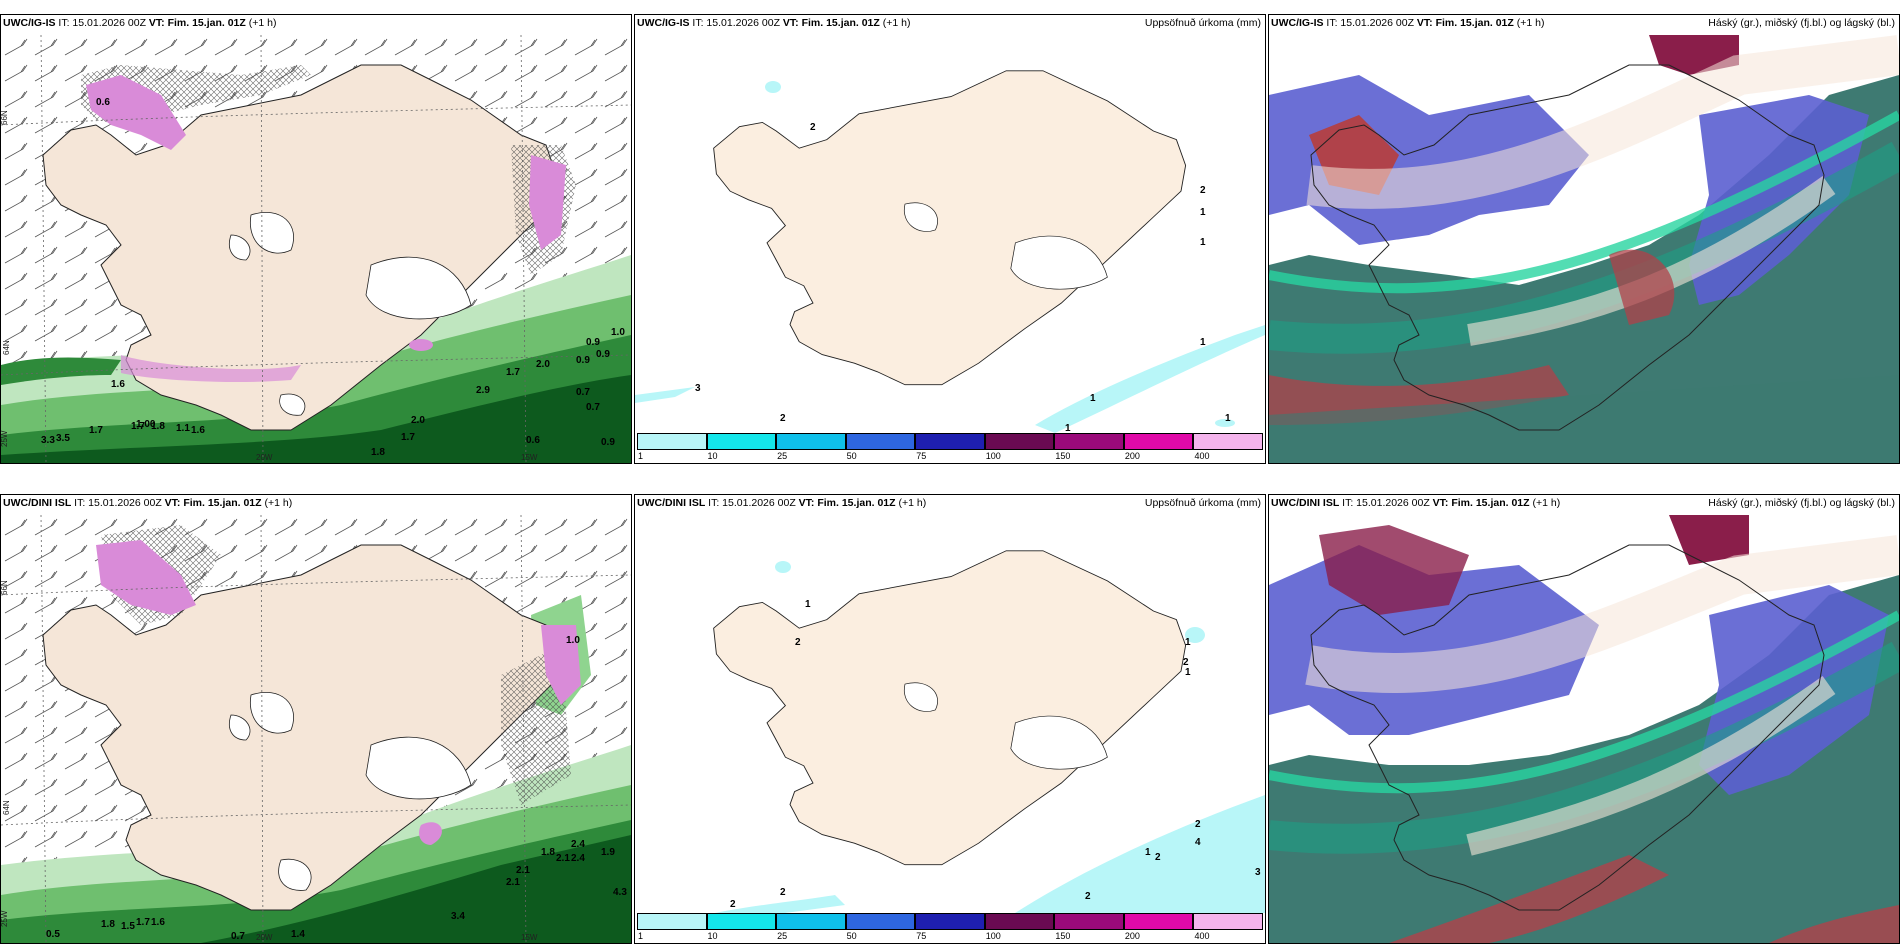  Describe the element at coordinates (578, 858) in the screenshot. I see `map-value-label: 2.4` at that location.